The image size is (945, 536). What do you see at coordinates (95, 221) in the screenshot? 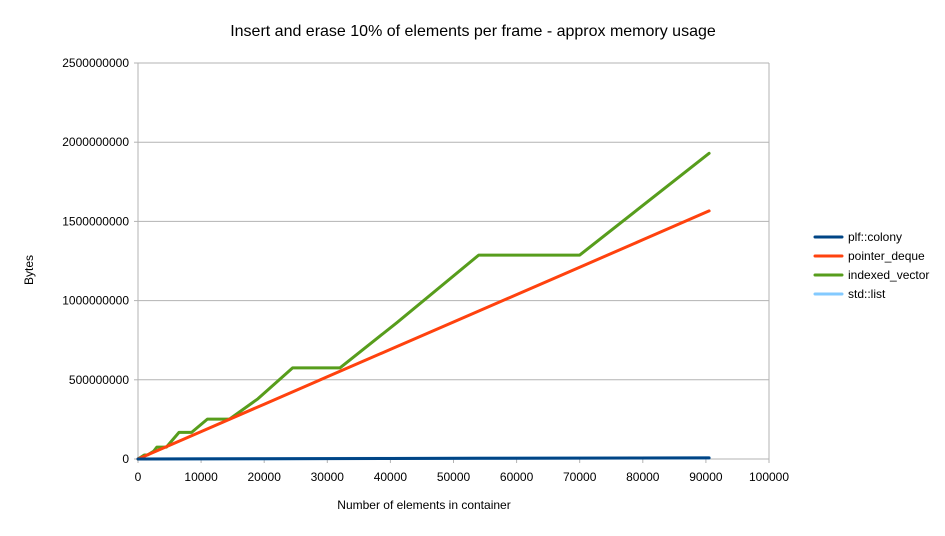
I see `y-tick-label: 1500000000` at bounding box center [95, 221].